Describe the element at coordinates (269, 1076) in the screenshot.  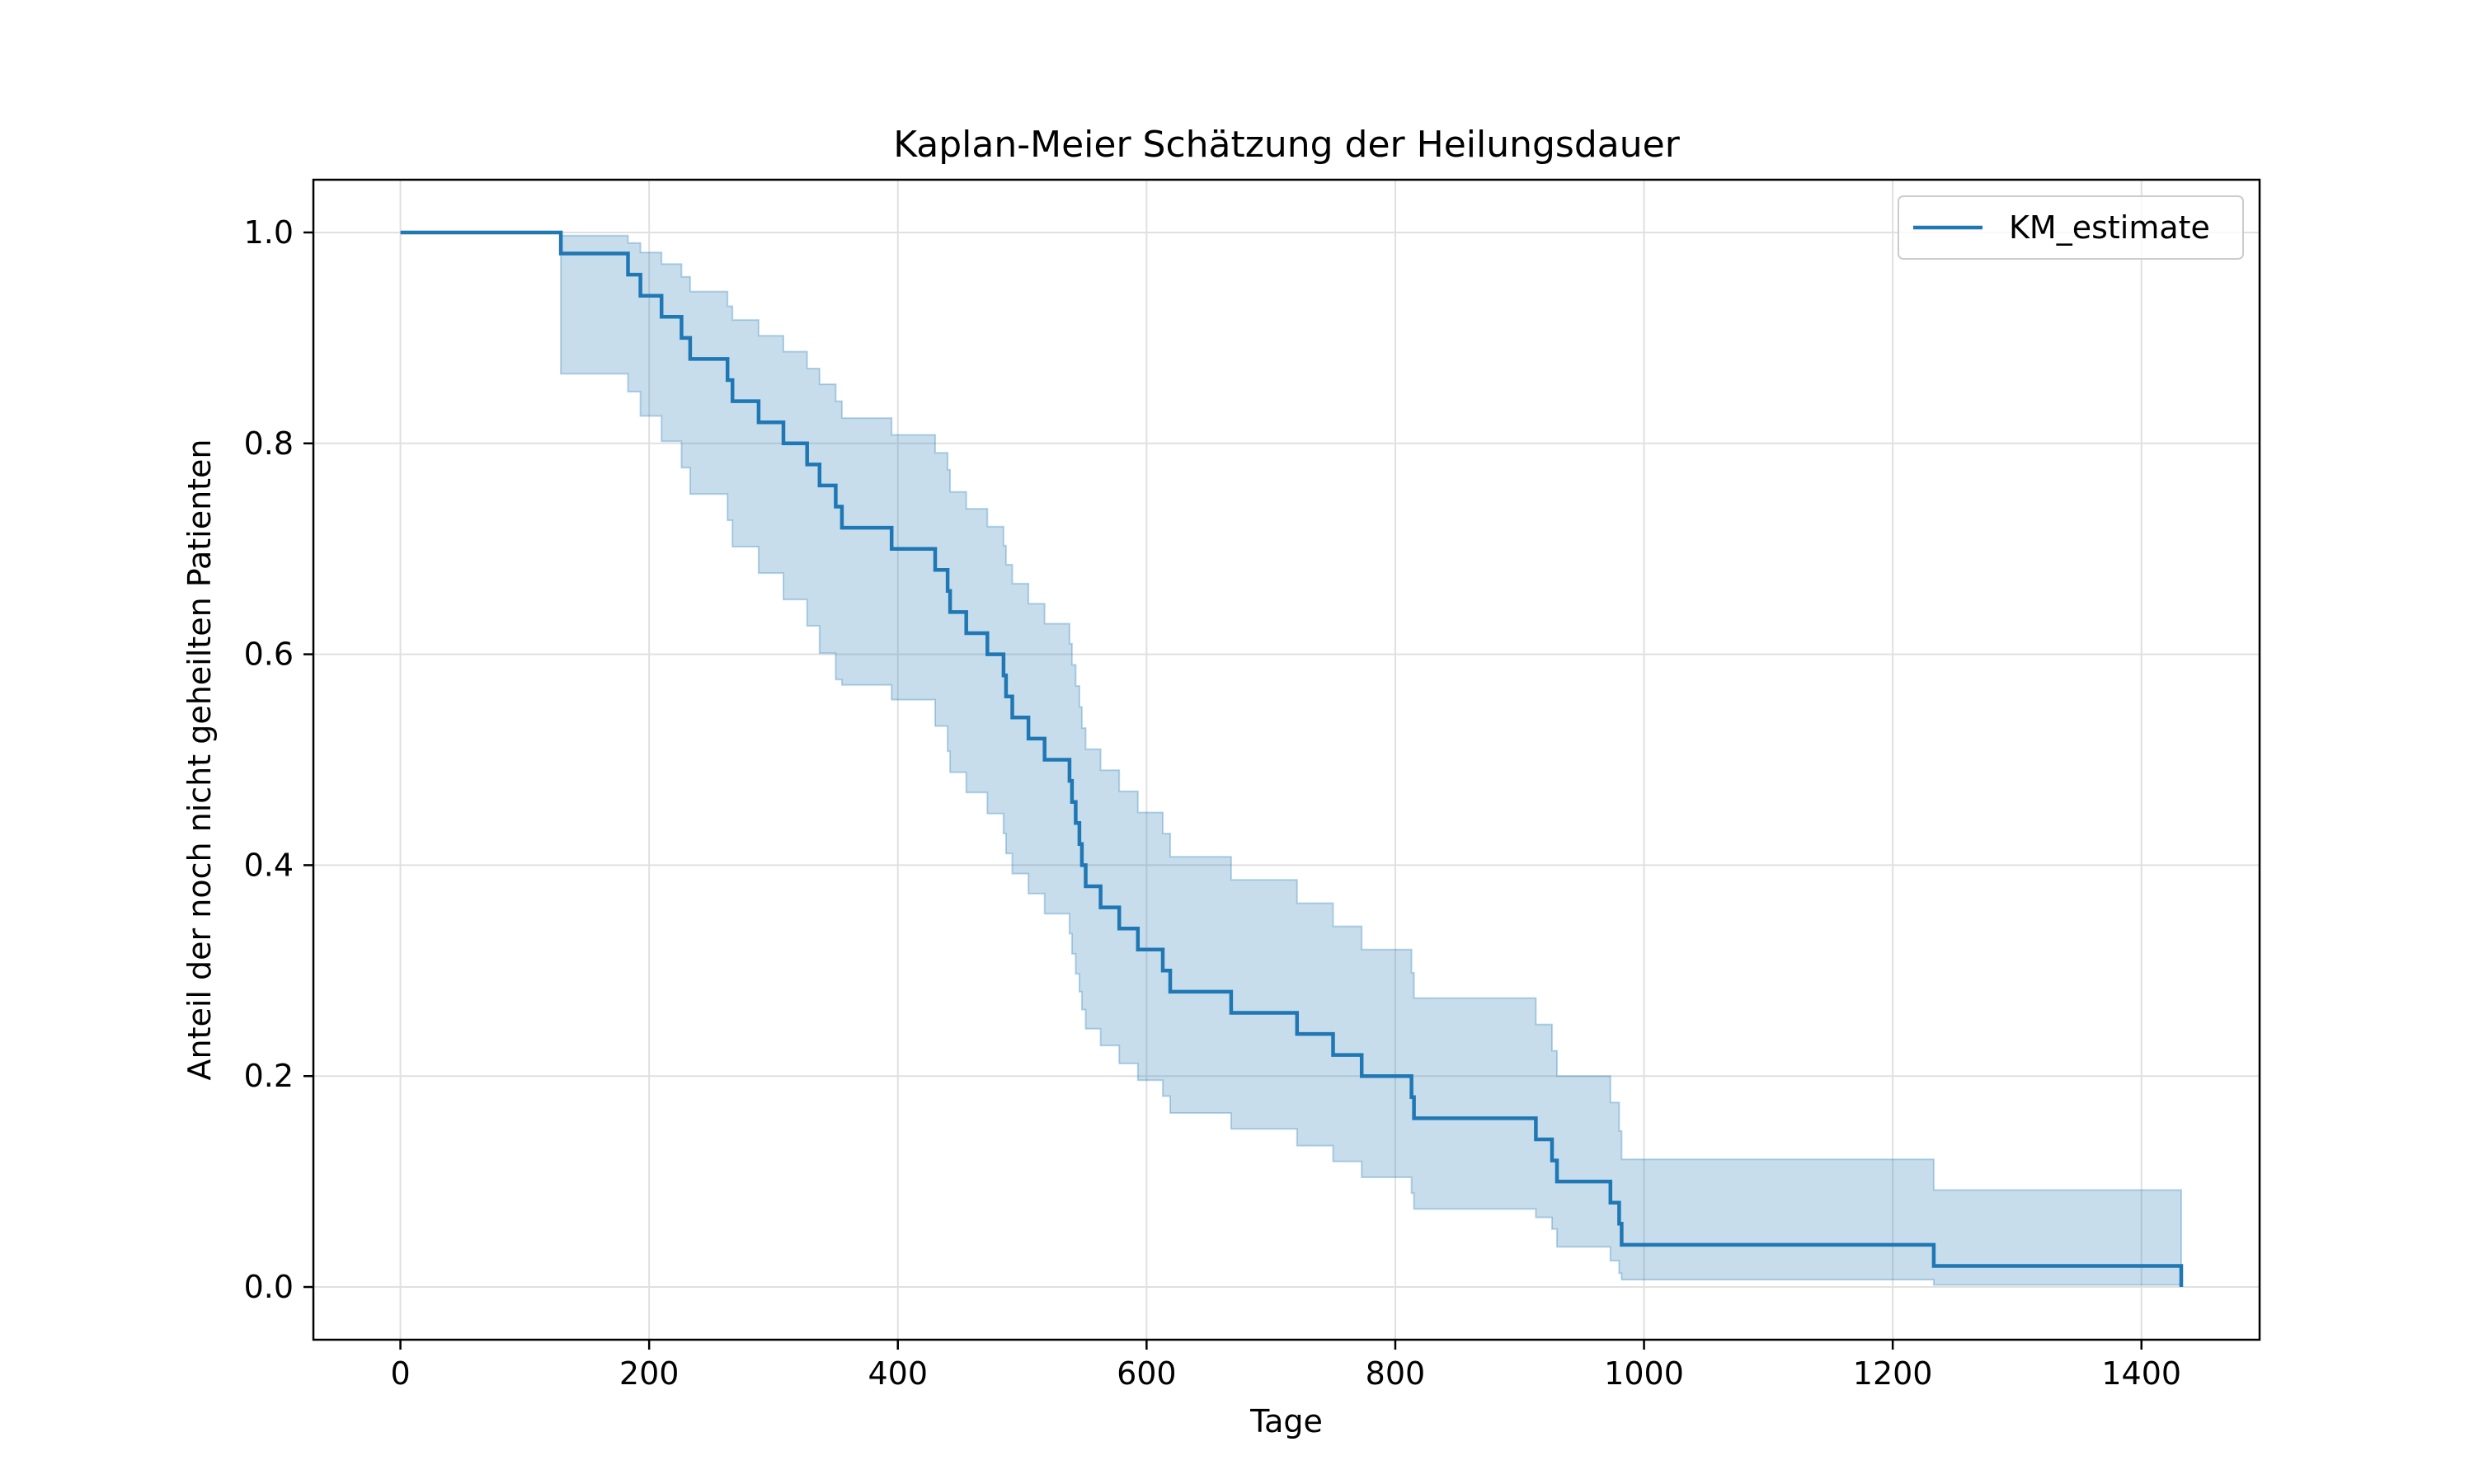
I see `y-tick-label-1: 0.2` at that location.